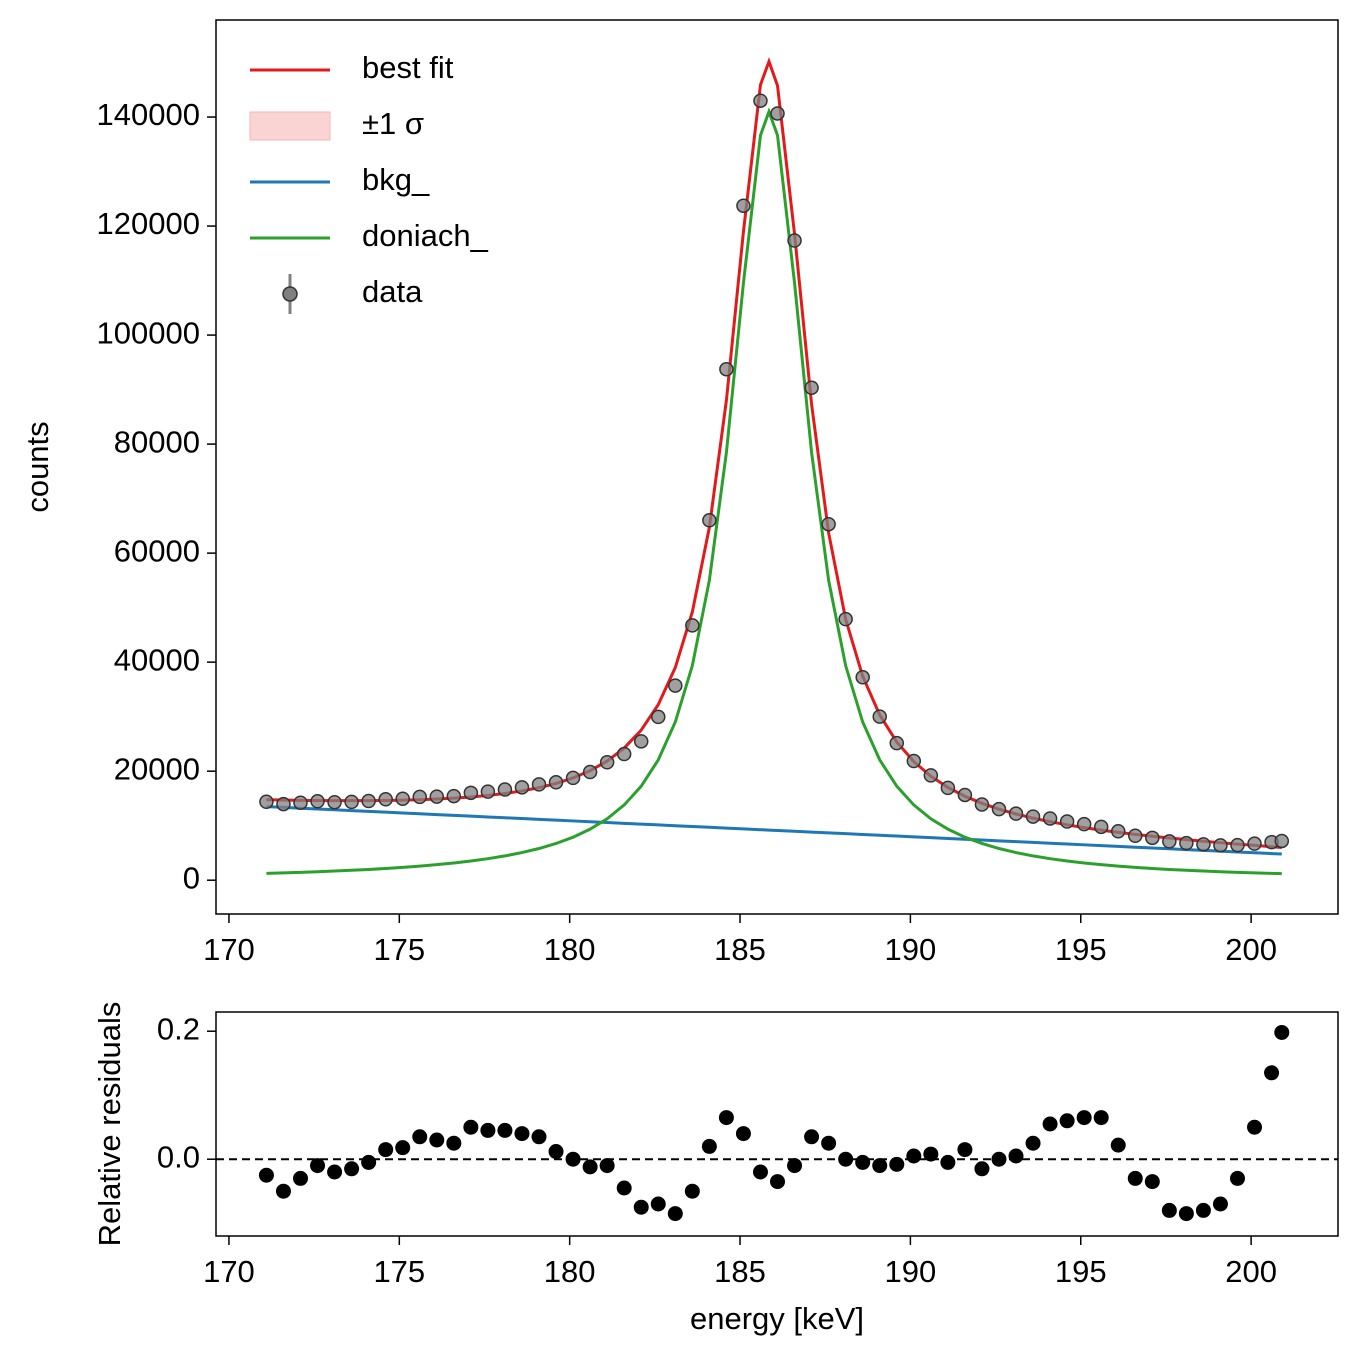 The height and width of the screenshot is (1358, 1357). I want to click on y-tick-label: 0.2, so click(178, 1028).